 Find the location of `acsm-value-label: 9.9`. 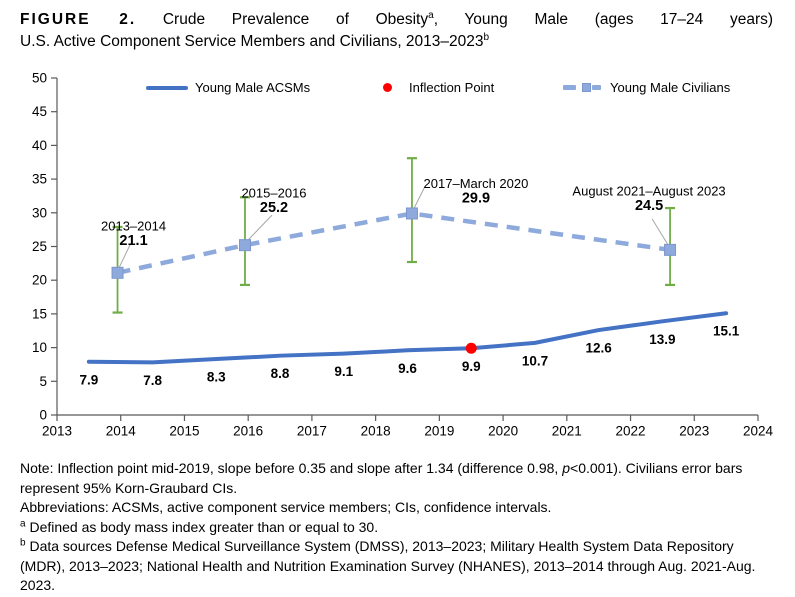

acsm-value-label: 9.9 is located at coordinates (471, 366).